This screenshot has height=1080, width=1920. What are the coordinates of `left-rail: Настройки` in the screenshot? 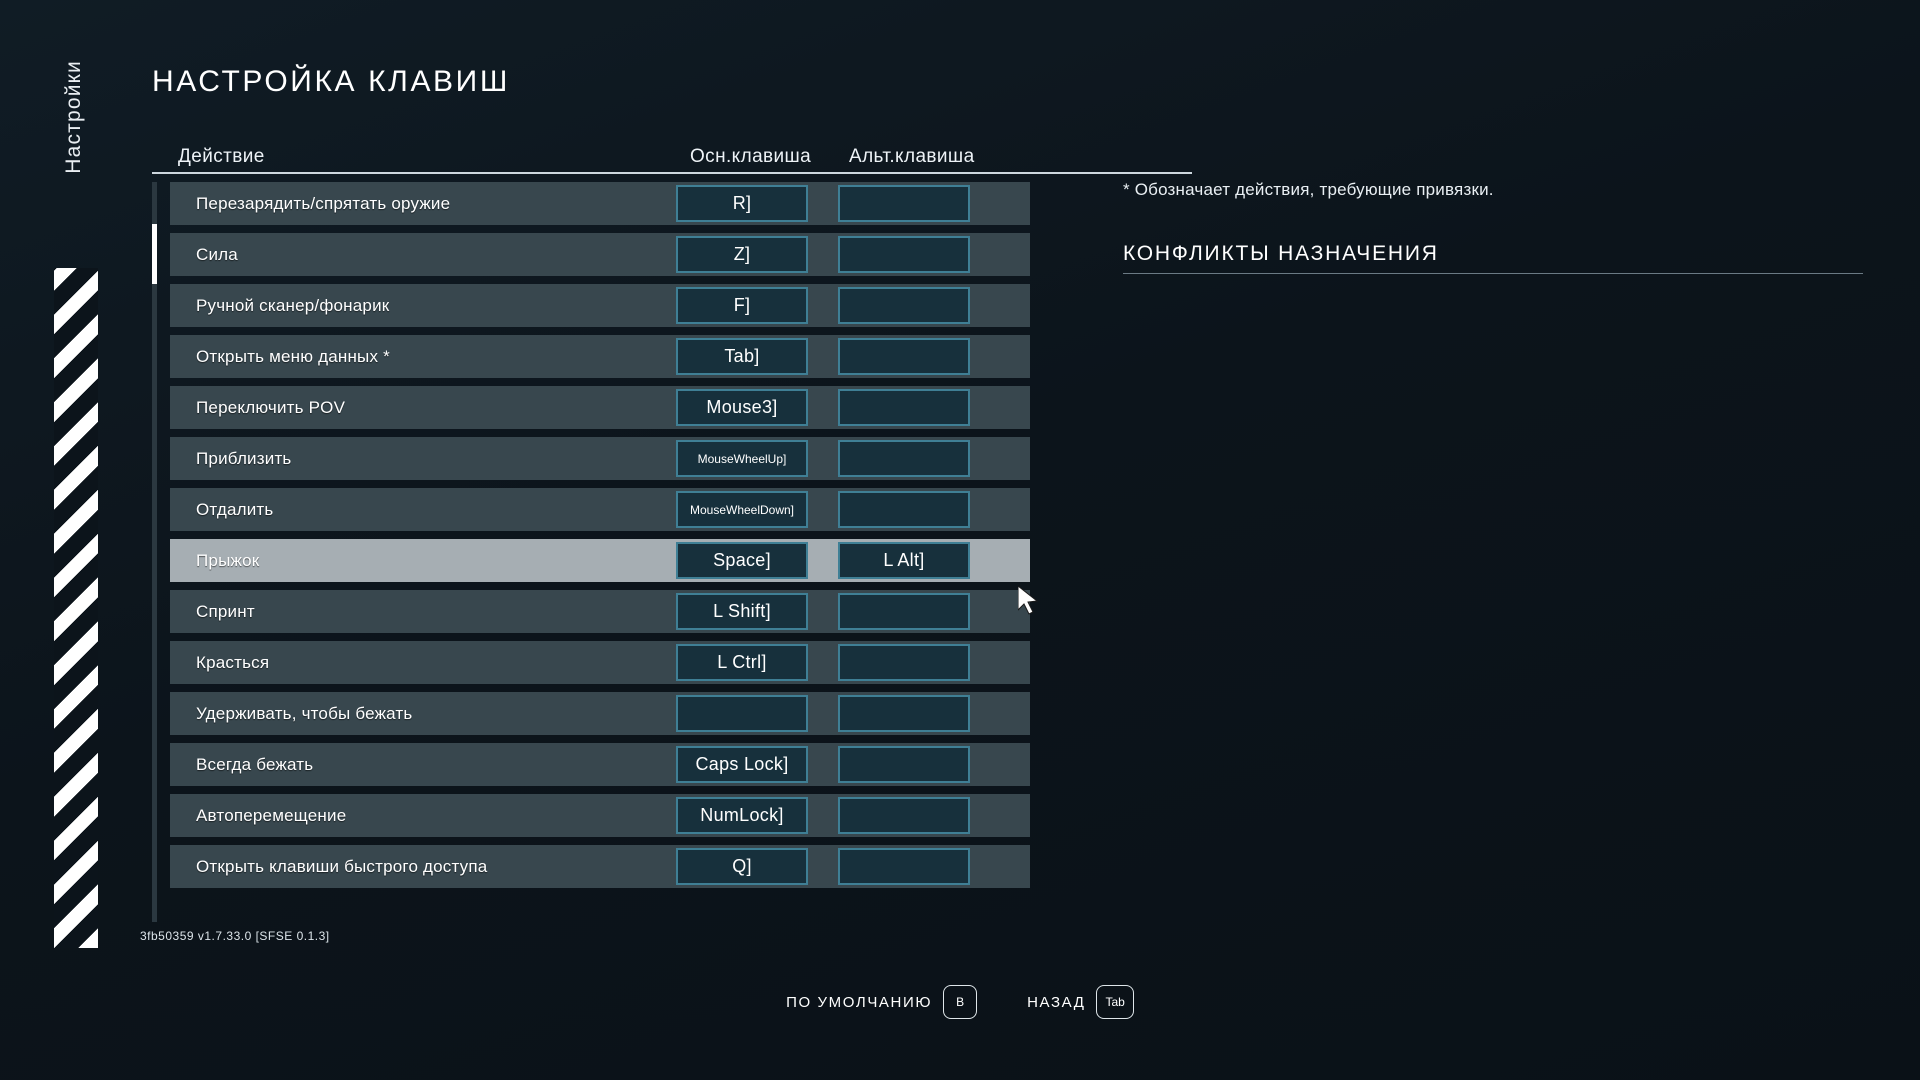 It's located at (59, 540).